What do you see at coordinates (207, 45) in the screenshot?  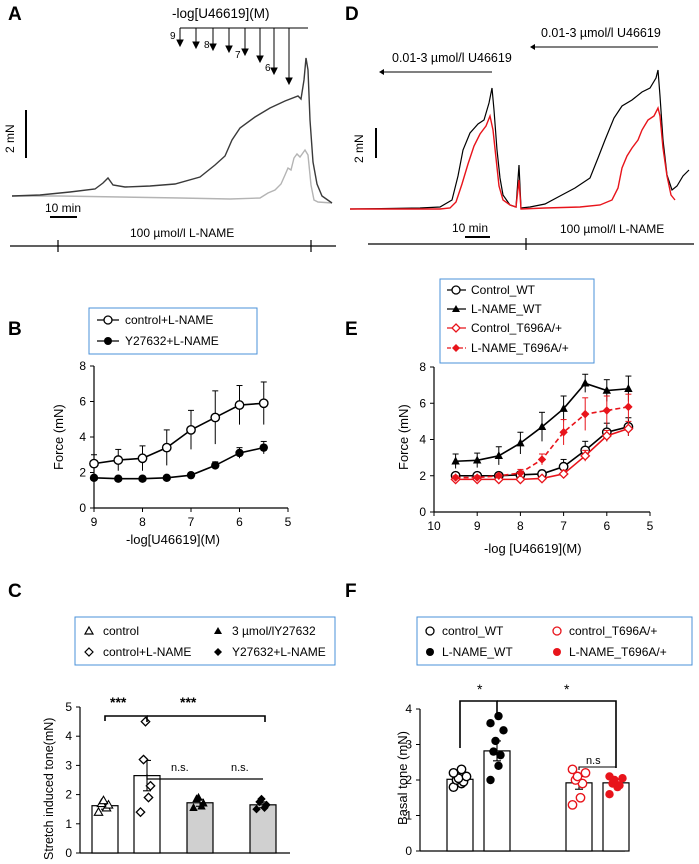 I see `panel-a-conc-8: 8` at bounding box center [207, 45].